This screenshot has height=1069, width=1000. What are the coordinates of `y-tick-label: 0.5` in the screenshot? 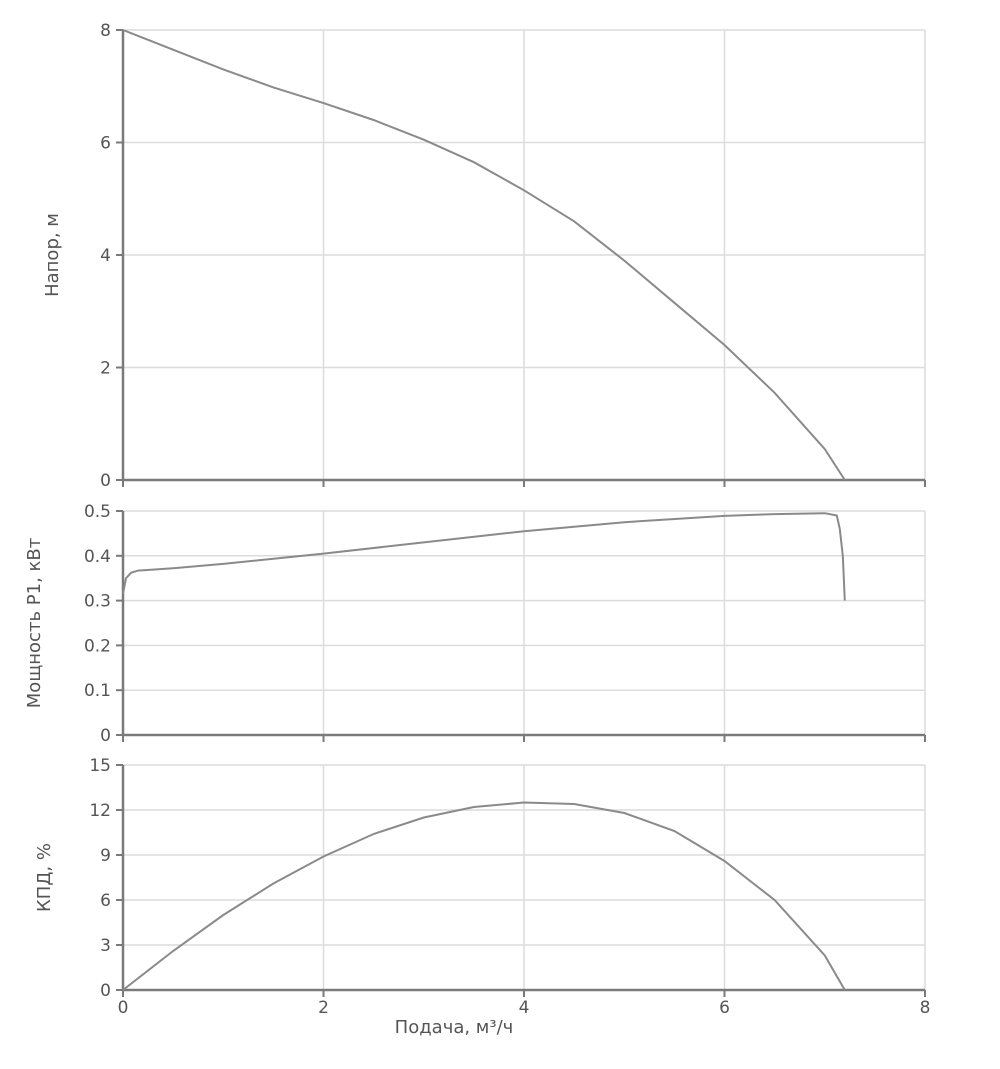 It's located at (97, 512).